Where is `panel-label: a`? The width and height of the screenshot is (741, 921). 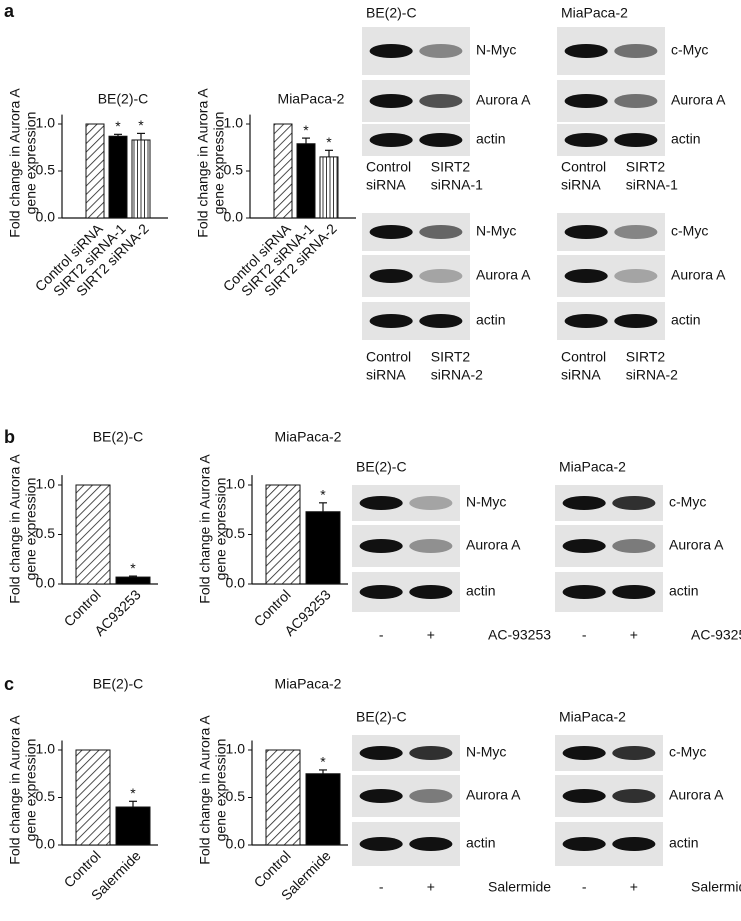 panel-label: a is located at coordinates (9, 11).